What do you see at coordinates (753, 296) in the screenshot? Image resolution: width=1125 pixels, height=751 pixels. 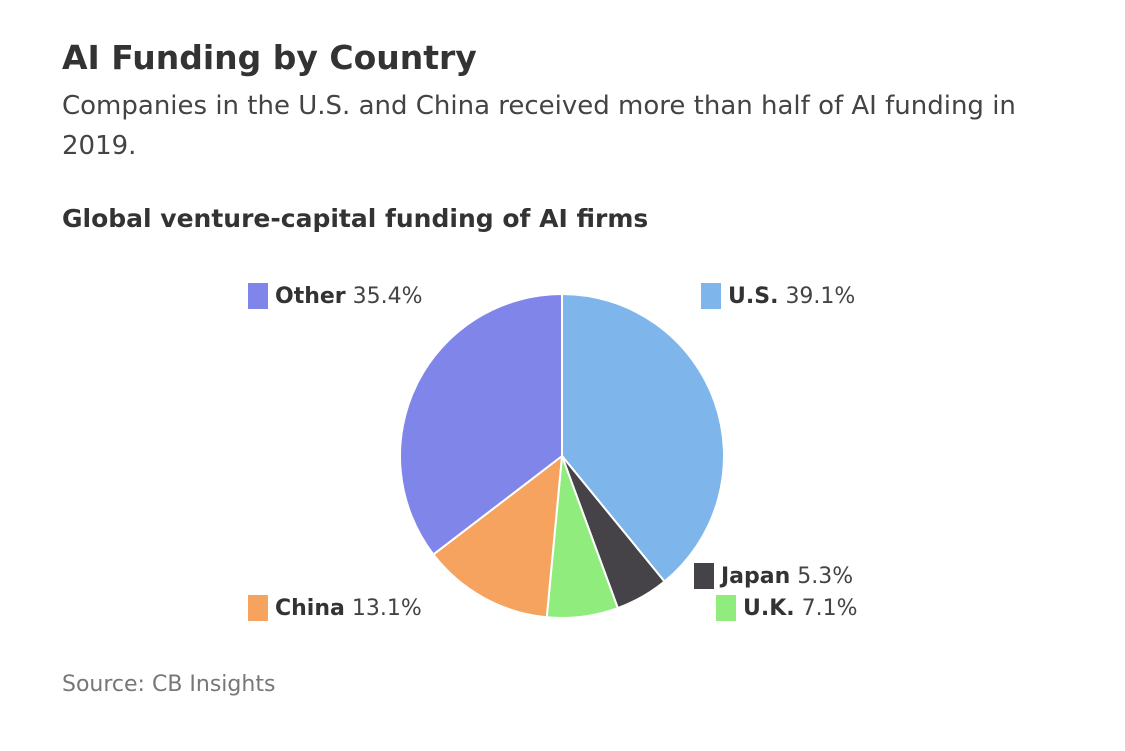 I see `legend-label: U.S.` at bounding box center [753, 296].